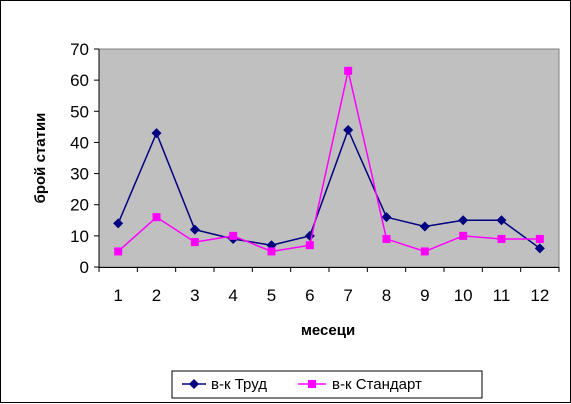  What do you see at coordinates (239, 384) in the screenshot?
I see `legend-label-trud: в-к Труд` at bounding box center [239, 384].